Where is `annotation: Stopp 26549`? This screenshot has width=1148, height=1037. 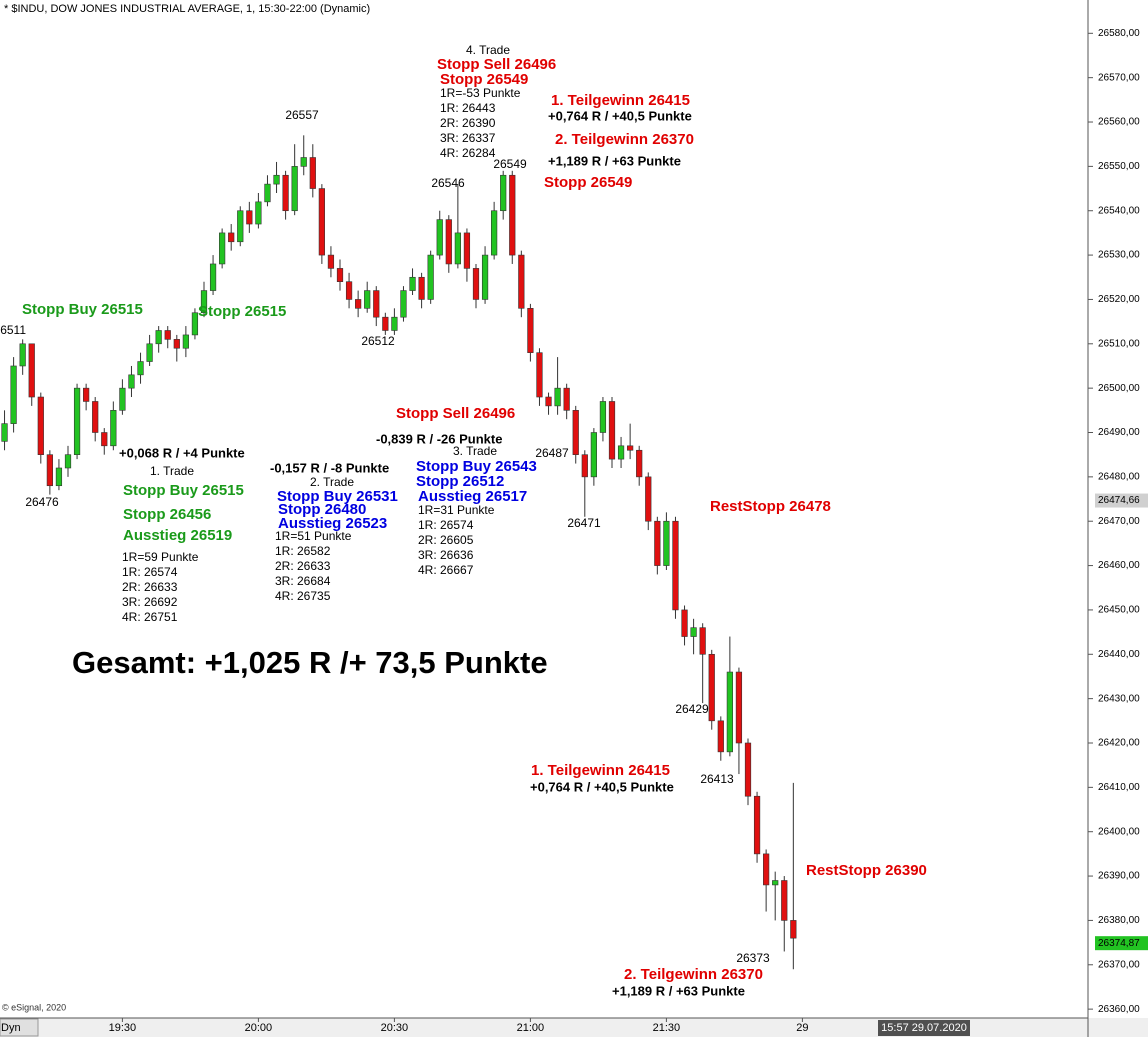
annotation: Stopp 26549 is located at coordinates (484, 79).